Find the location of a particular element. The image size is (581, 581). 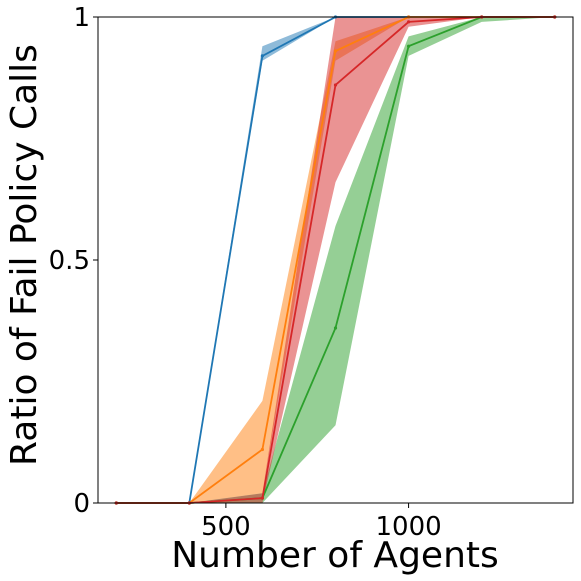

x-tick-label: 500 is located at coordinates (226, 527).